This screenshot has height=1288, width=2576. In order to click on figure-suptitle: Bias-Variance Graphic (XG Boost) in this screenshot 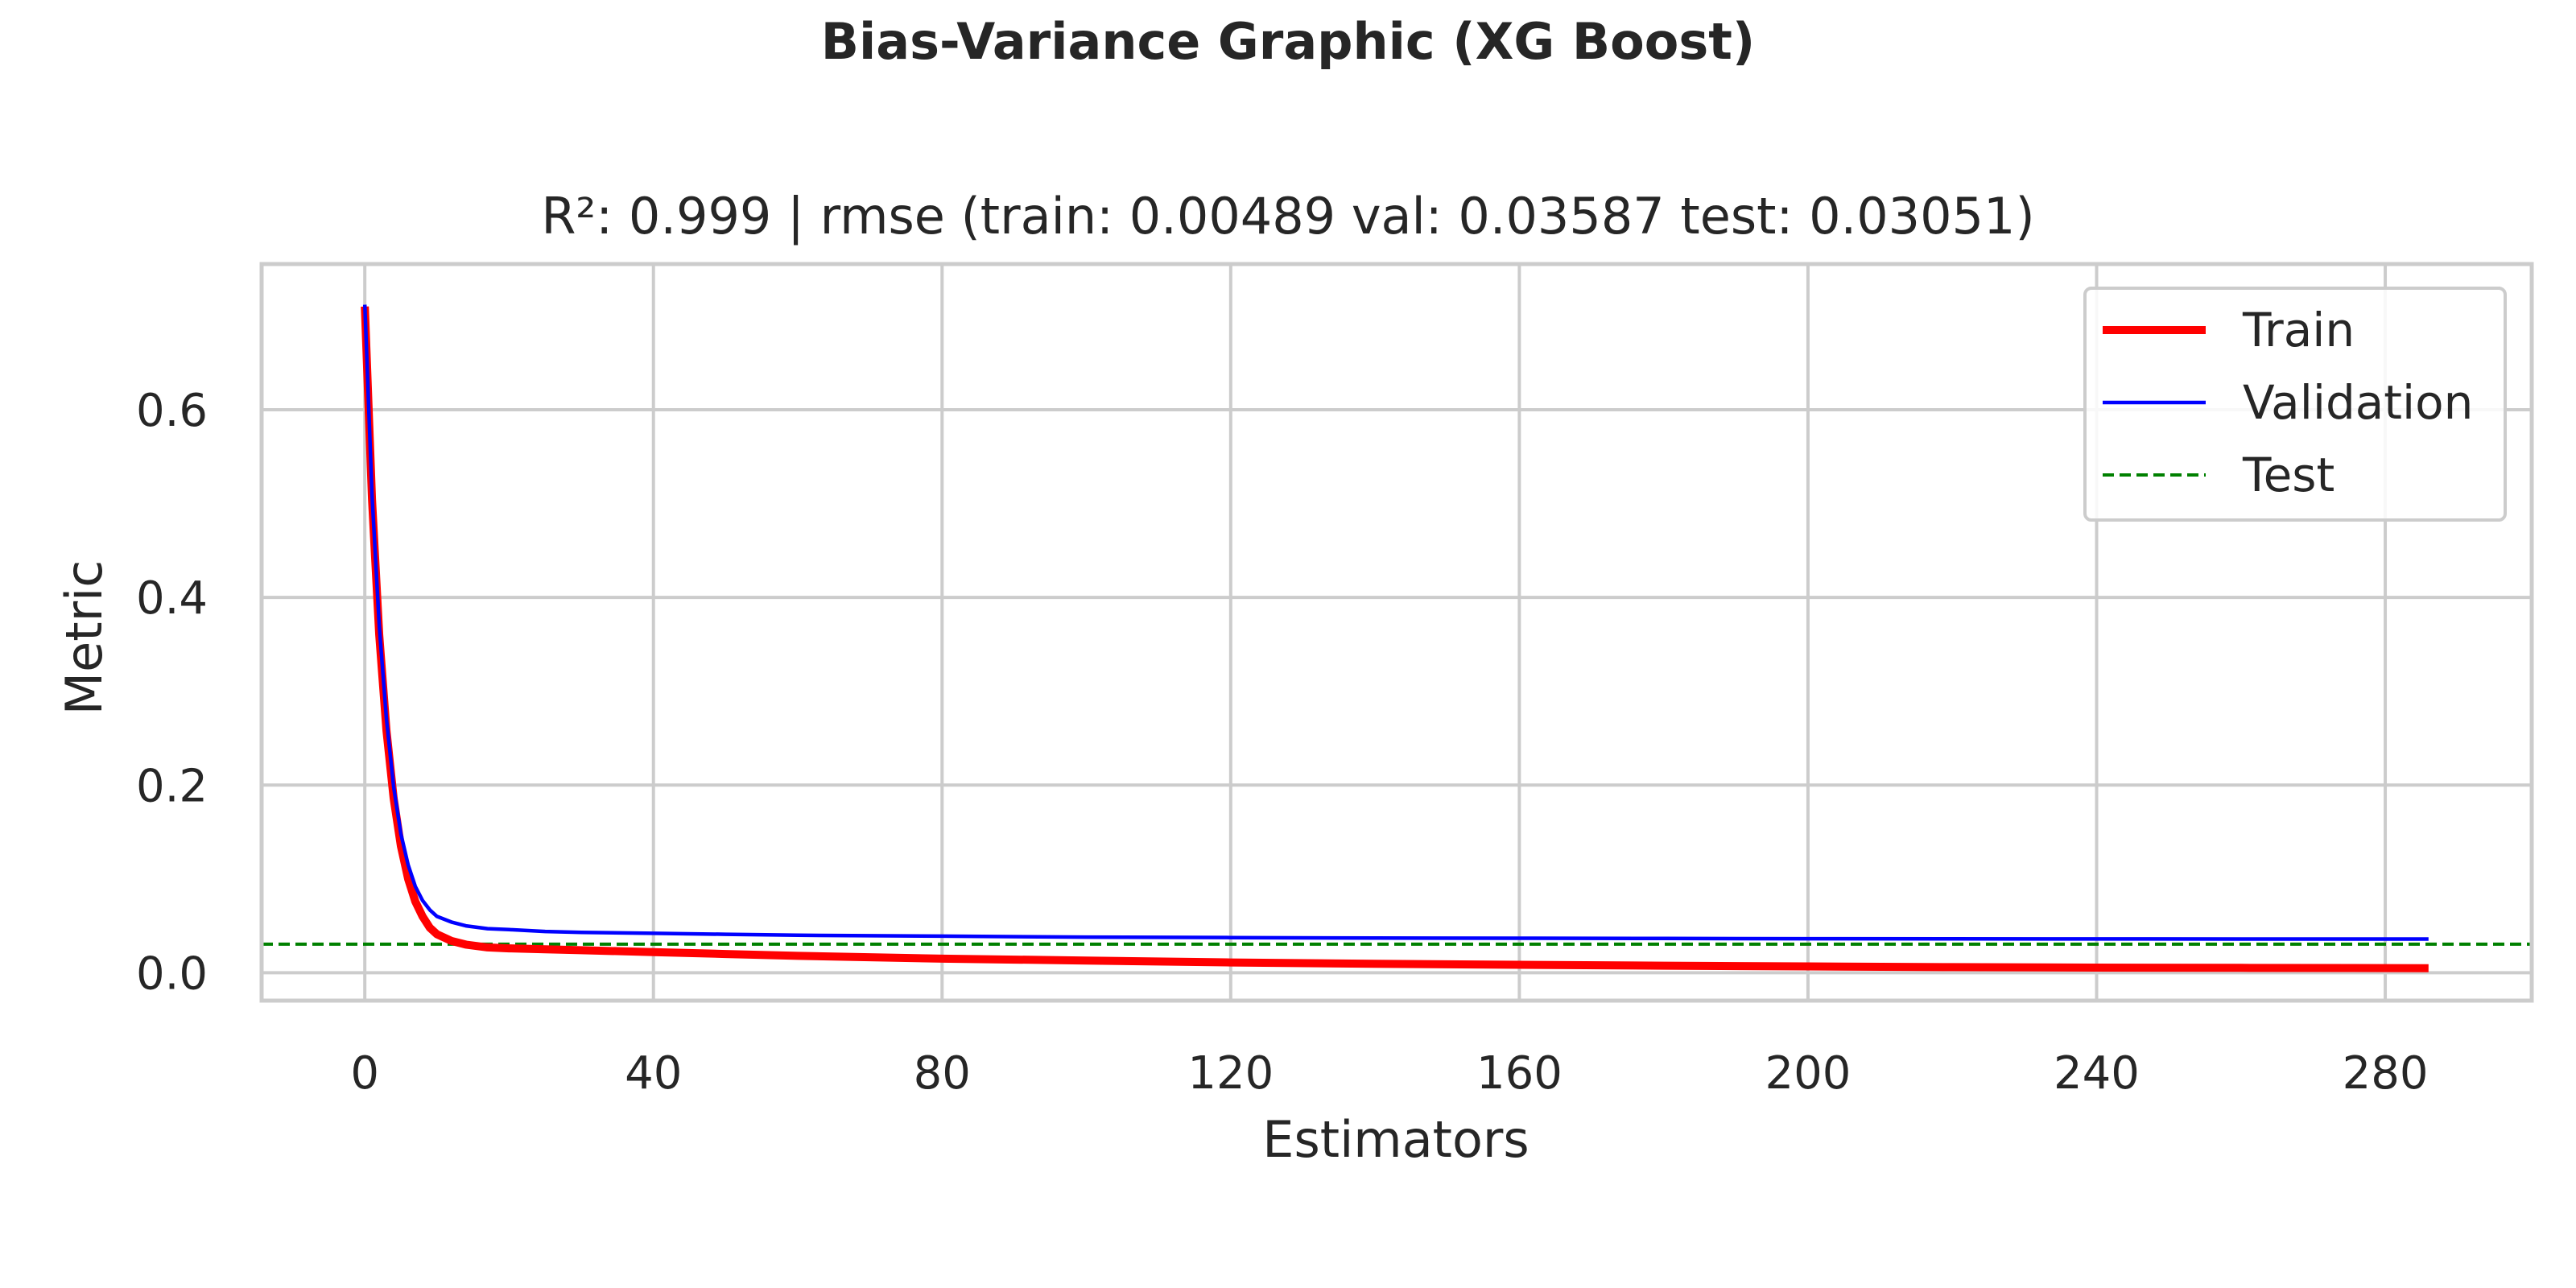, I will do `click(1288, 41)`.